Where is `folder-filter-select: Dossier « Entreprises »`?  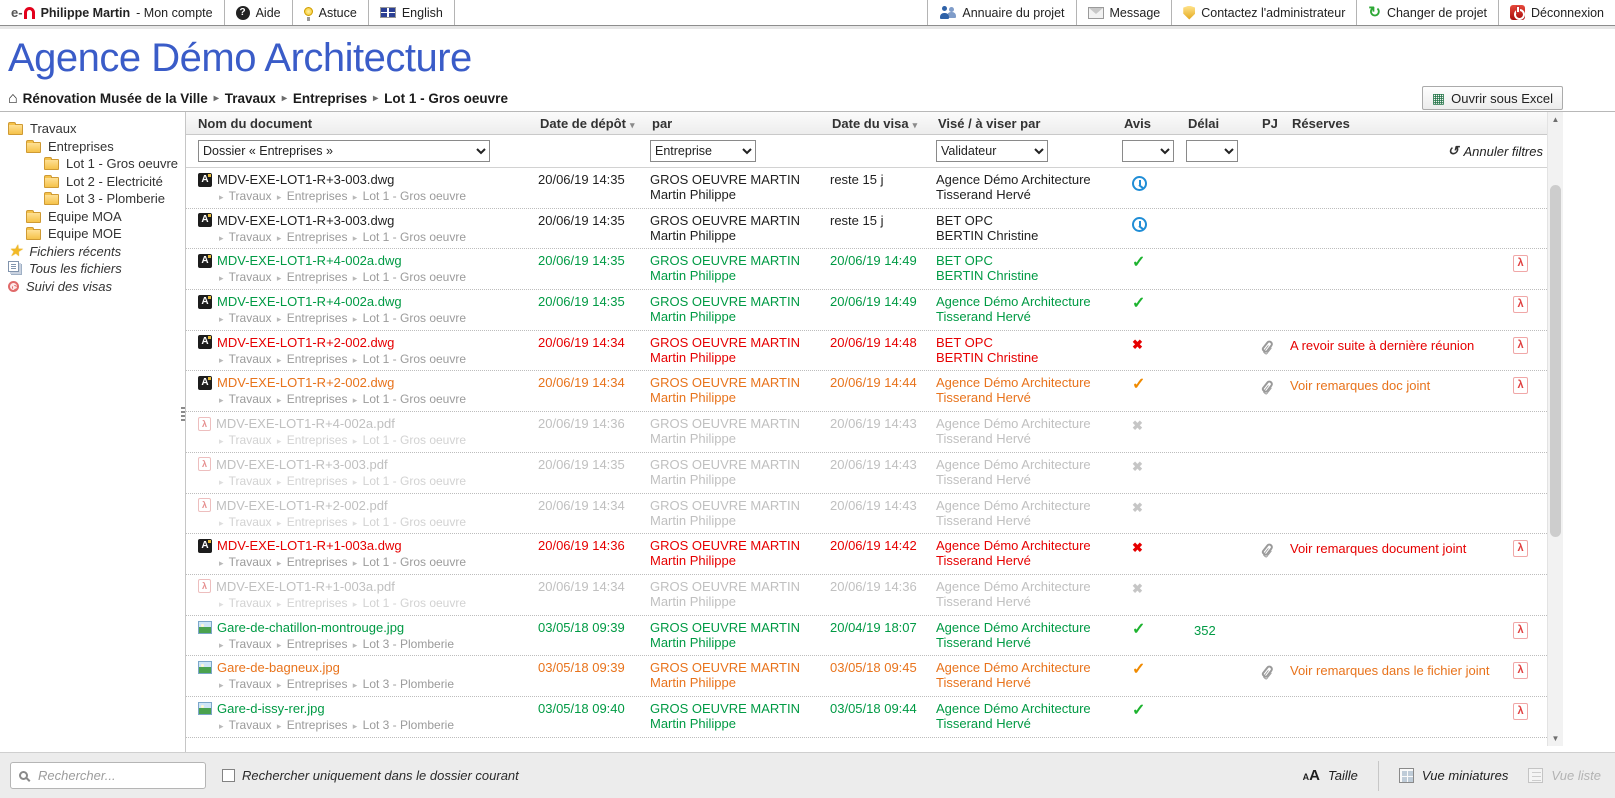 folder-filter-select: Dossier « Entreprises » is located at coordinates (344, 151).